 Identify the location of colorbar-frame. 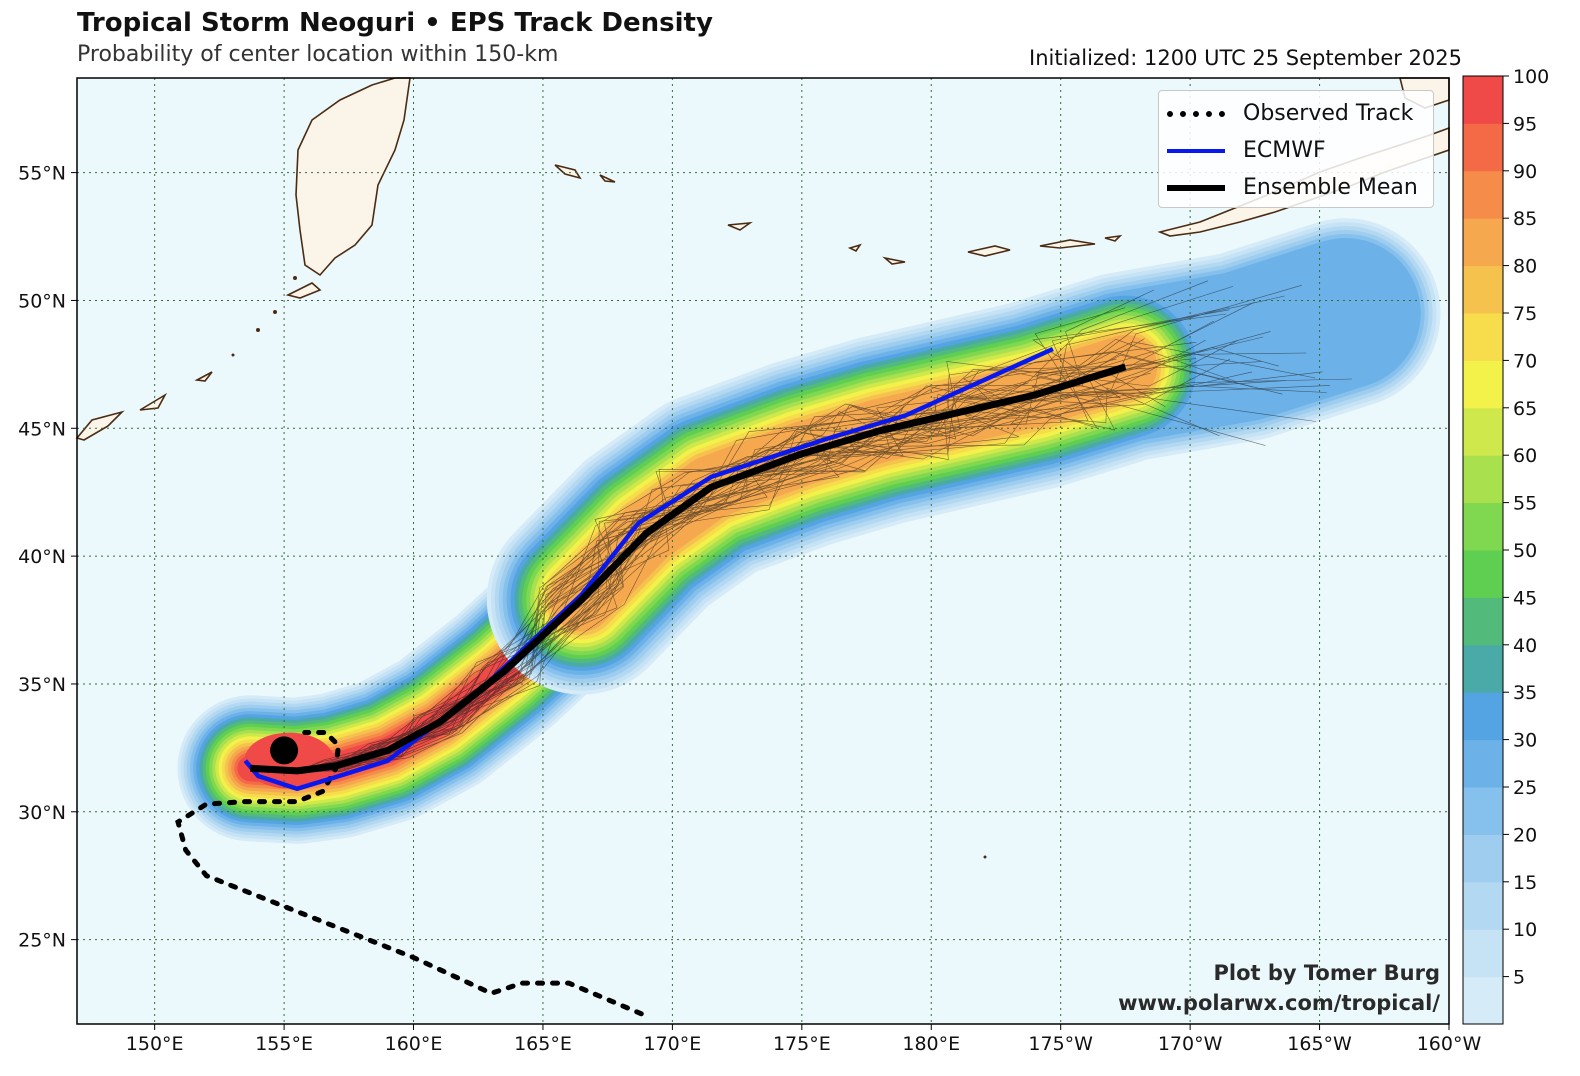
(1483, 550).